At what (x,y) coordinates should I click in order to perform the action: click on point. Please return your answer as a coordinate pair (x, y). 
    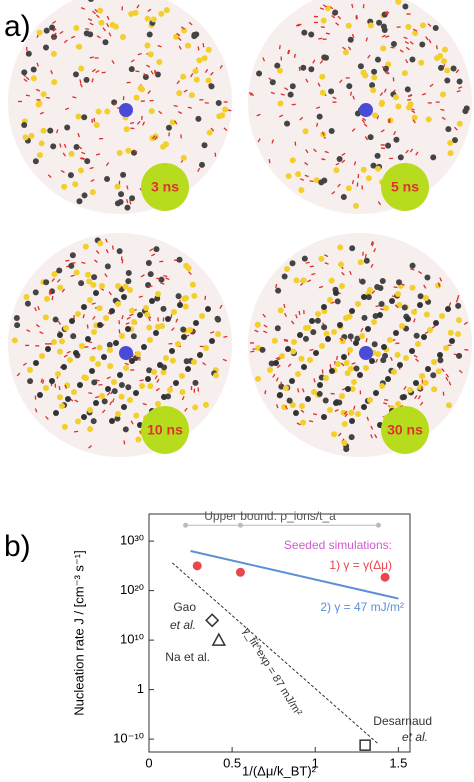
    Looking at the image, I should click on (186, 525).